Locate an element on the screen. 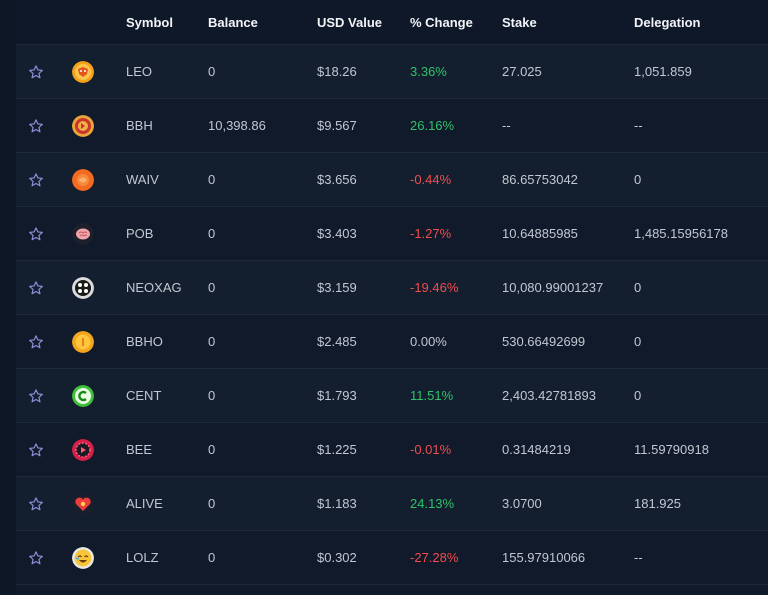 The width and height of the screenshot is (768, 595). token-usd-value: $3.656 is located at coordinates (337, 179).